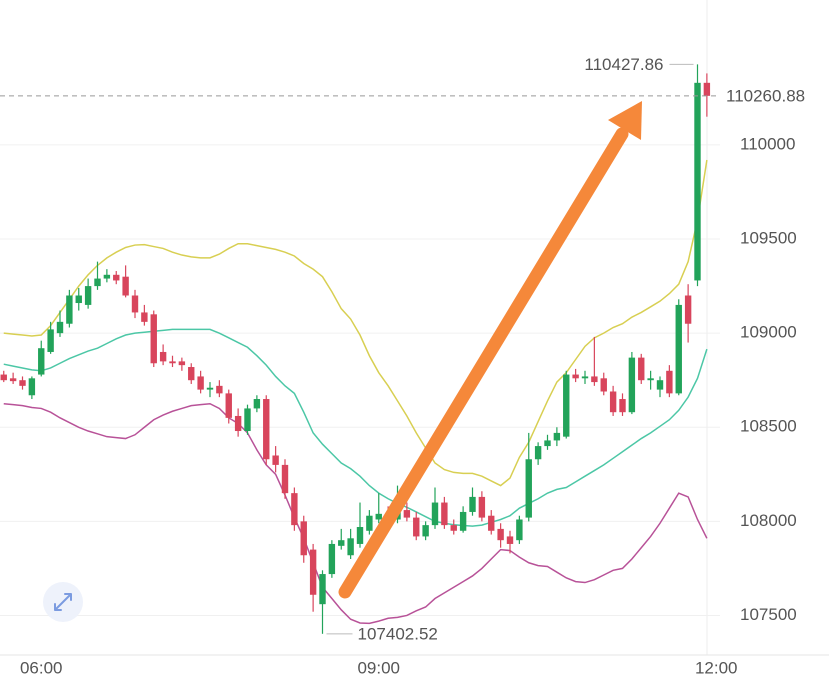  Describe the element at coordinates (765, 95) in the screenshot. I see `last-price-label: 110260.88` at that location.